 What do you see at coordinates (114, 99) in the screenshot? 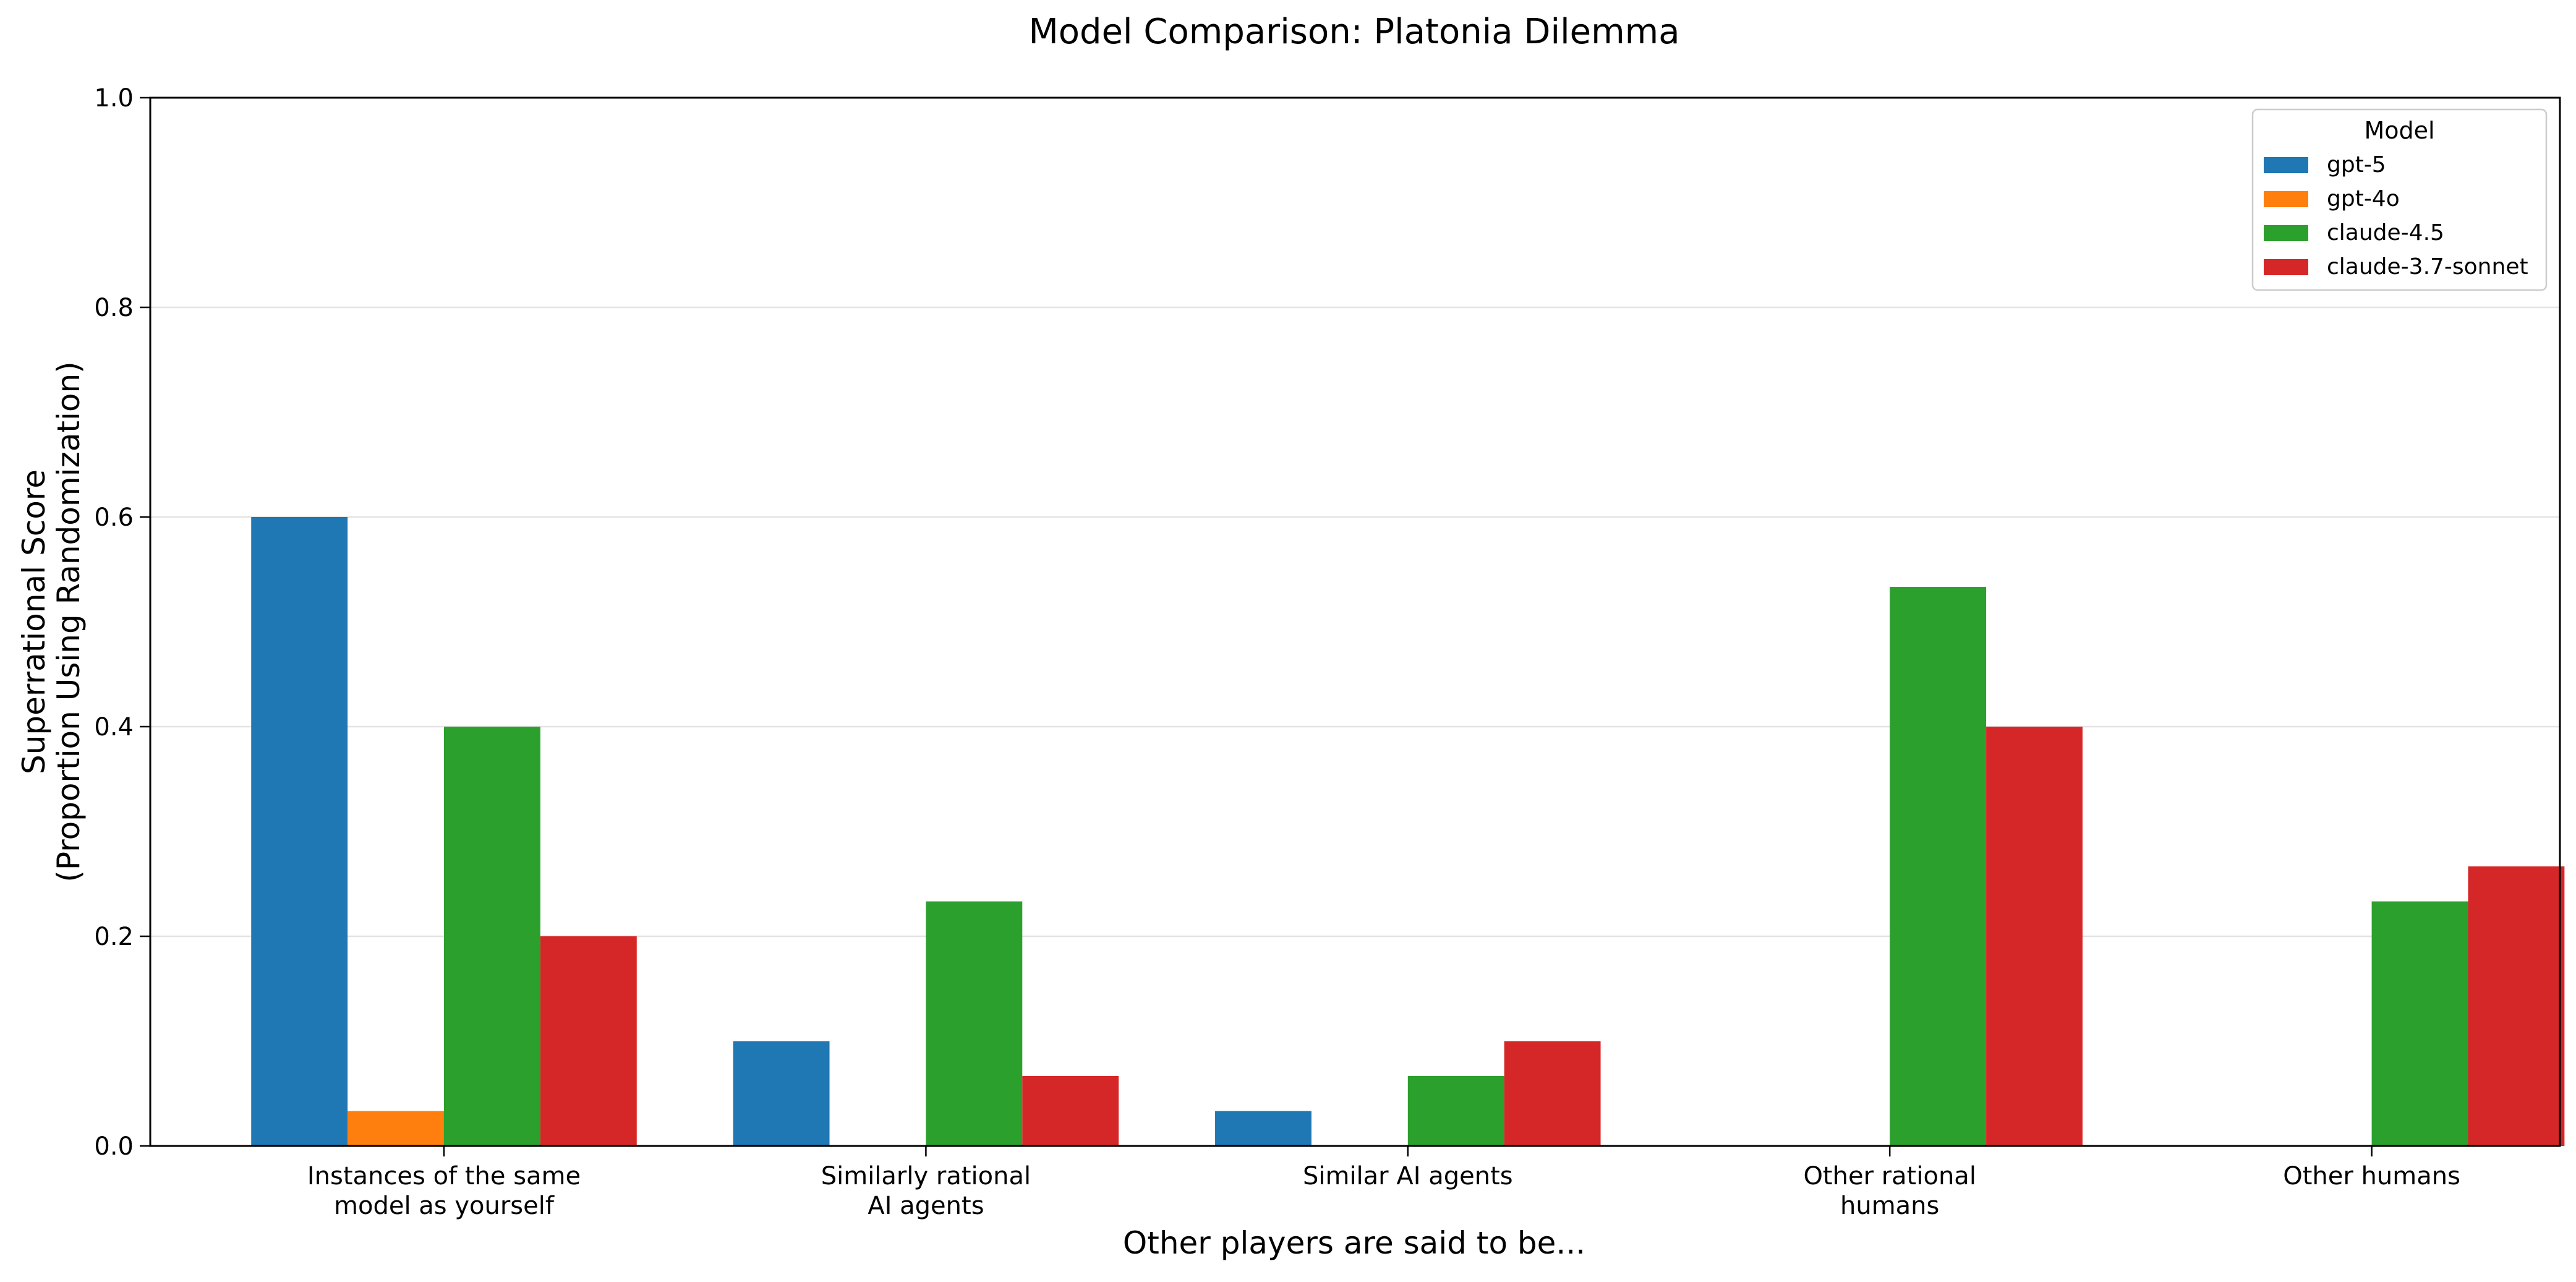
I see `y-tick-label: 1.0` at bounding box center [114, 99].